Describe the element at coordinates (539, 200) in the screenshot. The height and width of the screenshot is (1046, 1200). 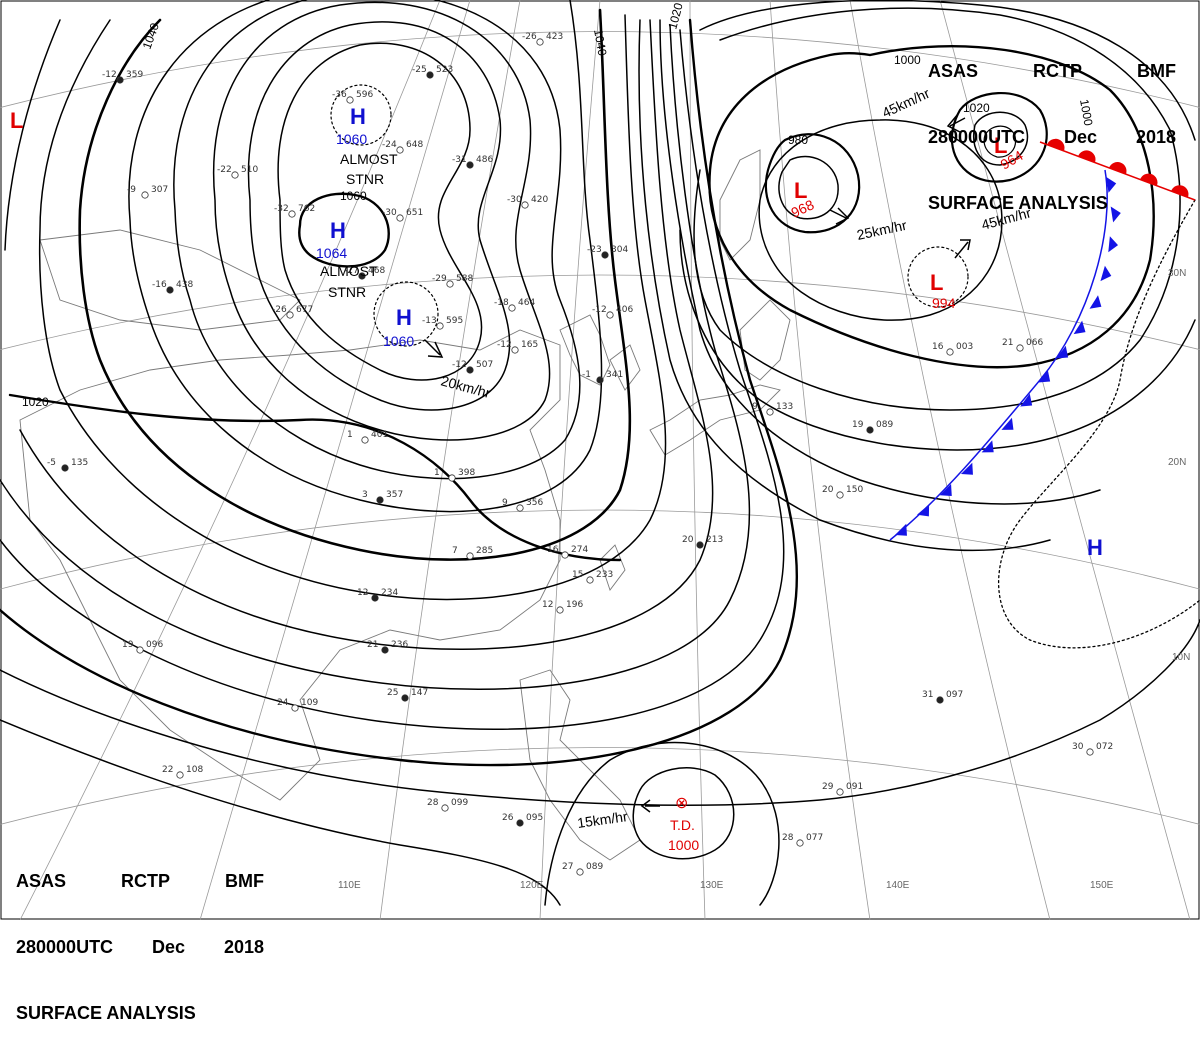
I see `station-pressure: 420` at that location.